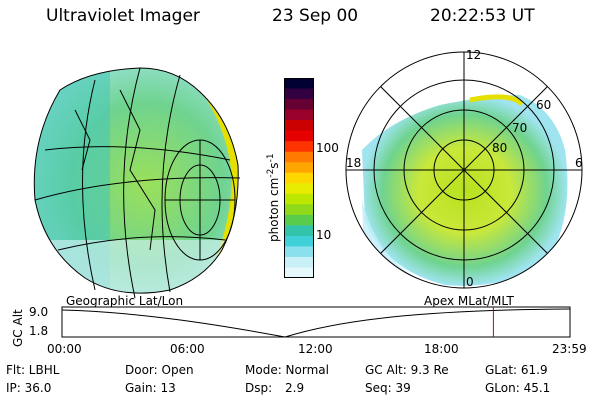 This screenshot has height=400, width=600. I want to click on gcalt-info: GC Alt: 9.3 Re, so click(407, 370).